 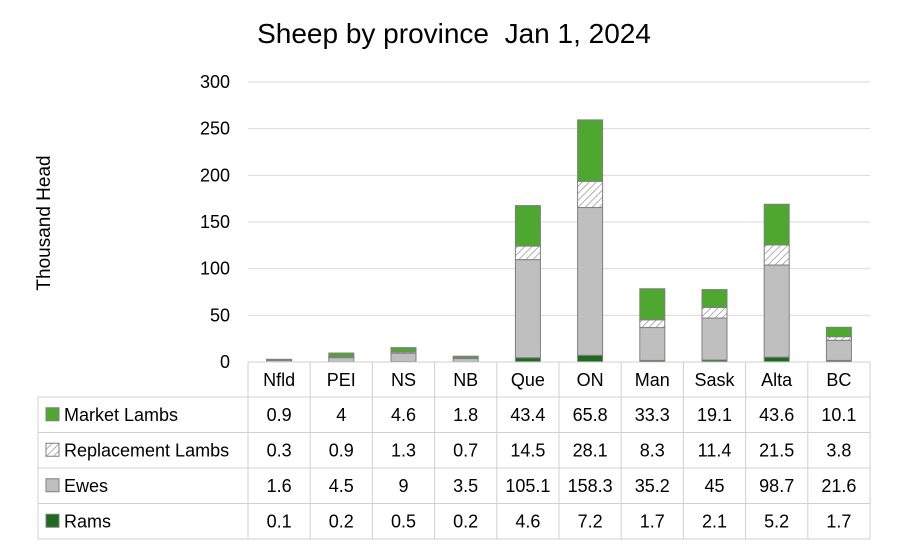 I want to click on bar-replacement-lambs-bc, so click(x=838, y=338).